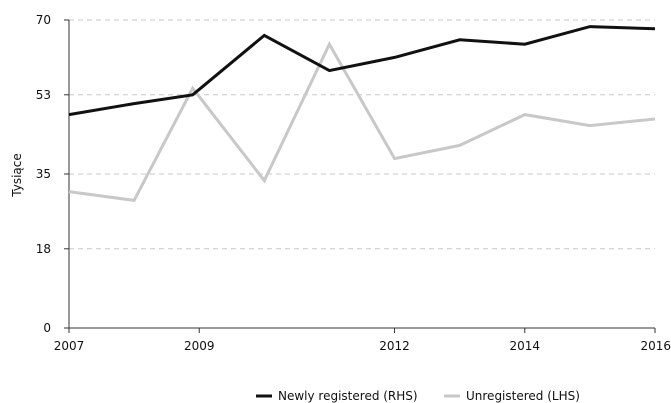 This screenshot has height=403, width=671. What do you see at coordinates (43, 20) in the screenshot?
I see `y-tick-label: 70` at bounding box center [43, 20].